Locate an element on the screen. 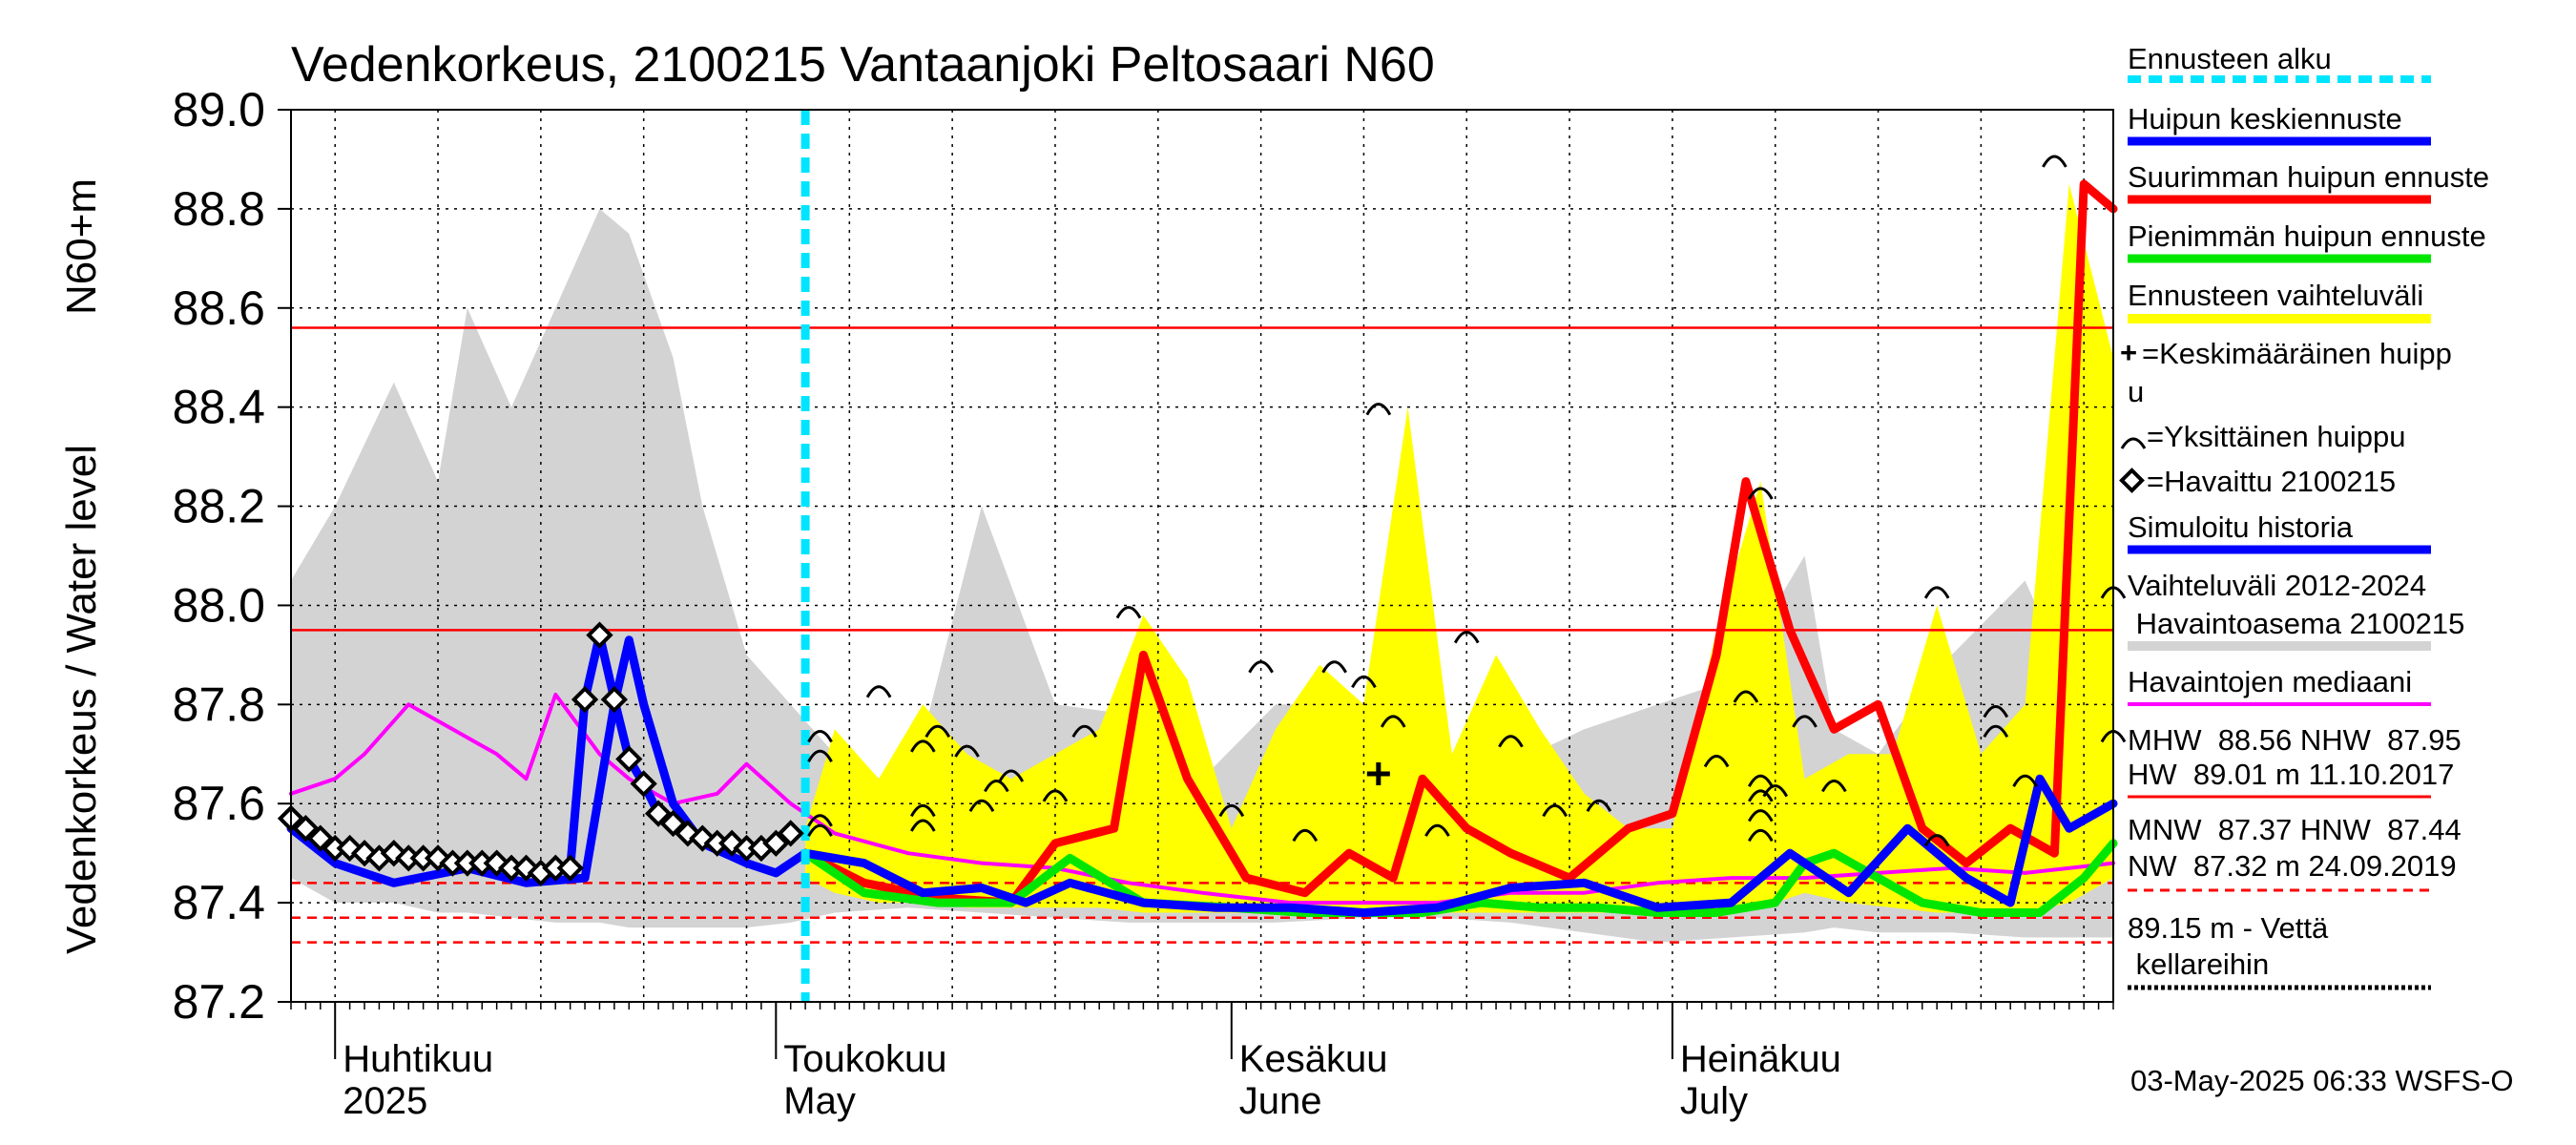 This screenshot has width=2576, height=1145. legend-median-label: Havaintojen mediaani is located at coordinates (2270, 681).